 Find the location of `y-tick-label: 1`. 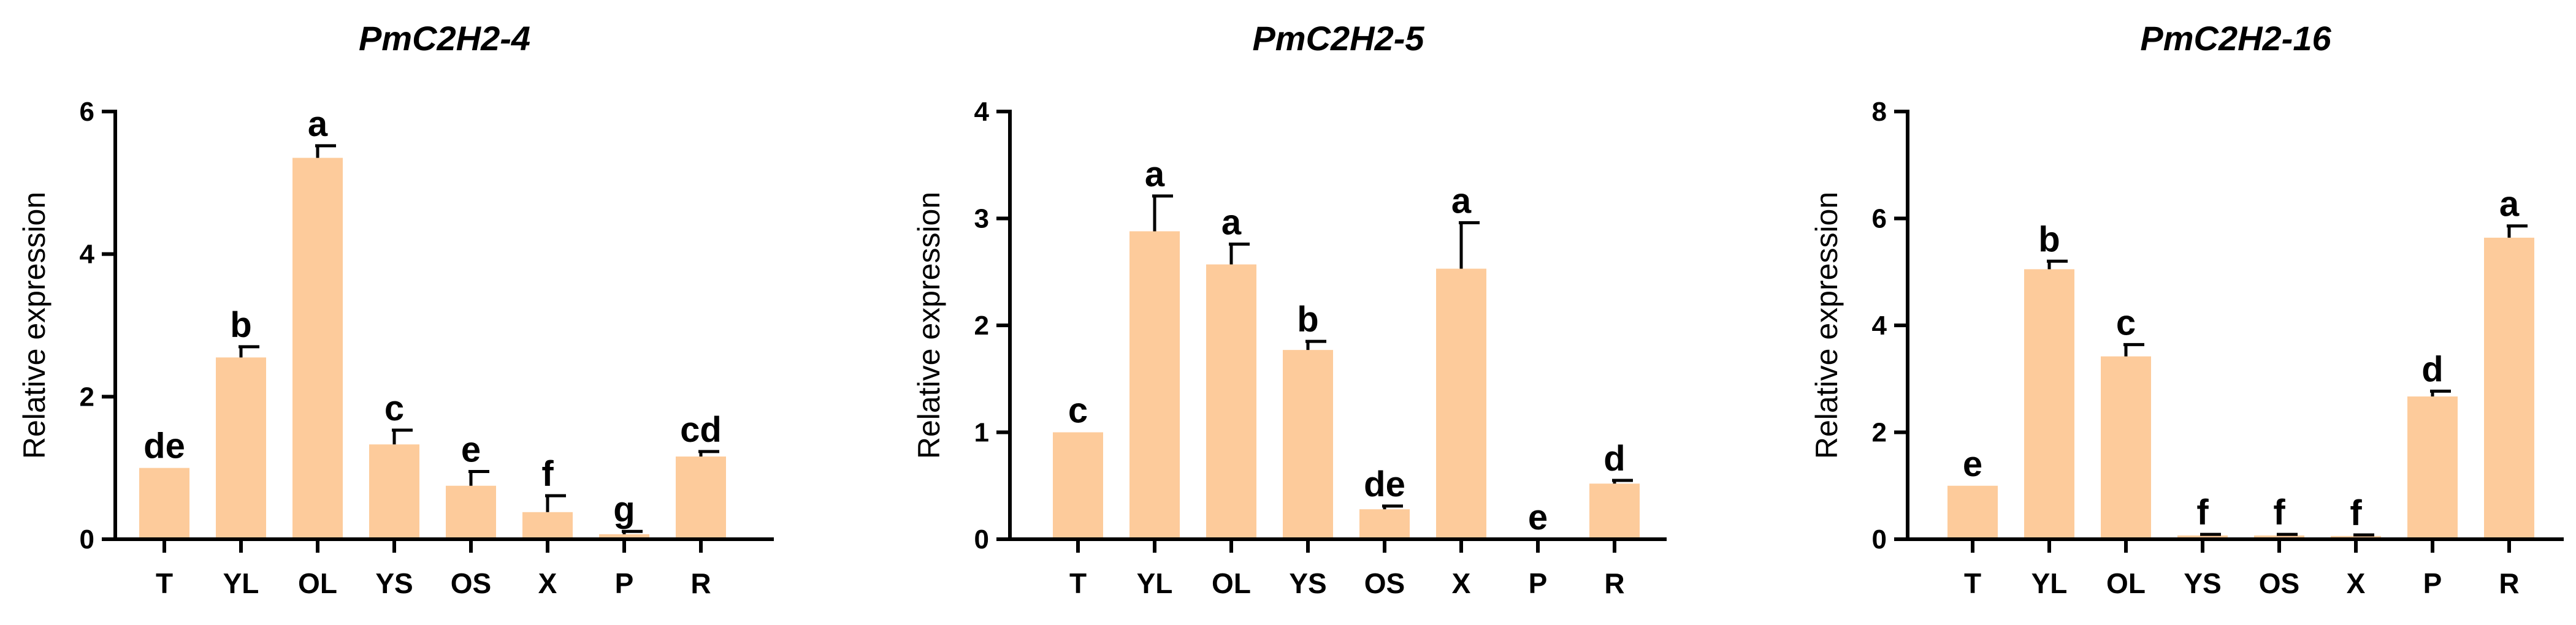

y-tick-label: 1 is located at coordinates (981, 433).